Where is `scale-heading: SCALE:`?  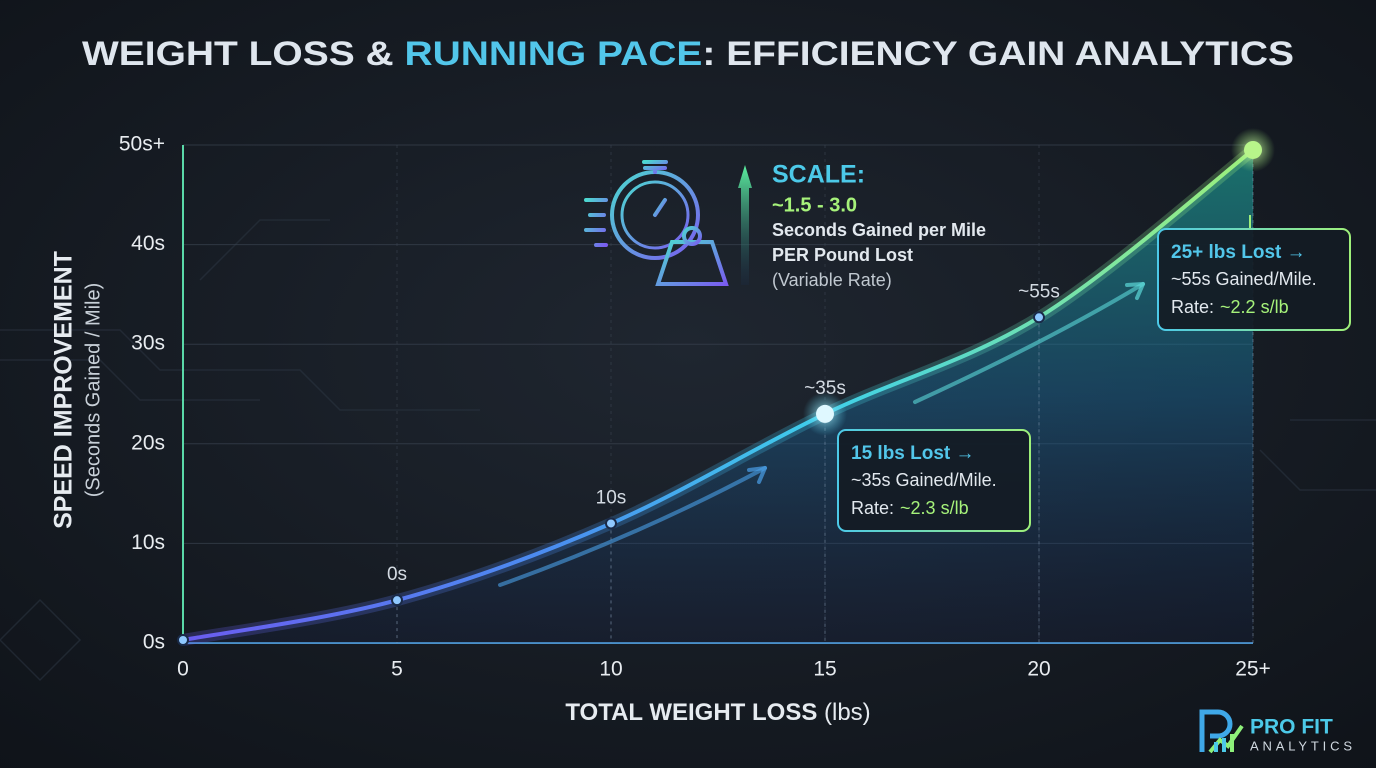 scale-heading: SCALE: is located at coordinates (818, 175).